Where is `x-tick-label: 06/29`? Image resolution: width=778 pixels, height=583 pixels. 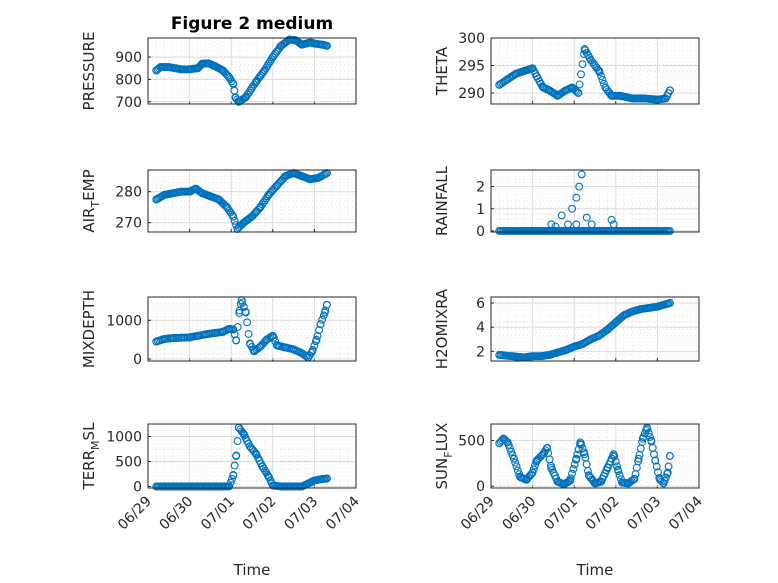 x-tick-label: 06/29 is located at coordinates (478, 514).